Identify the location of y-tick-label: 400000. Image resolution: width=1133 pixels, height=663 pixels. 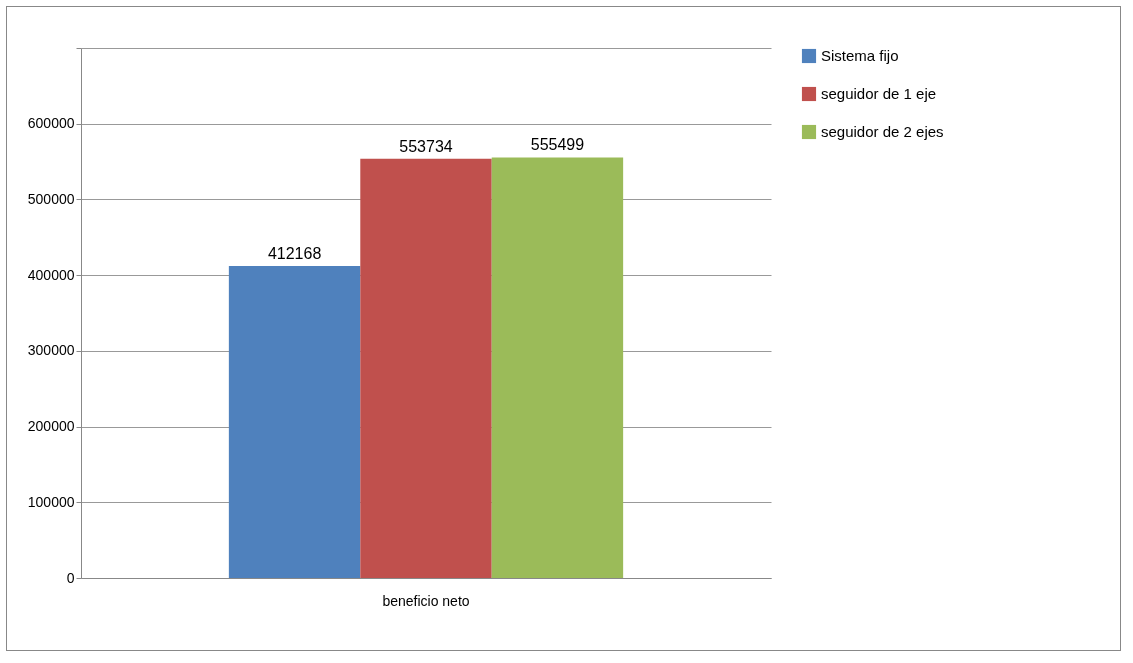
(51, 274).